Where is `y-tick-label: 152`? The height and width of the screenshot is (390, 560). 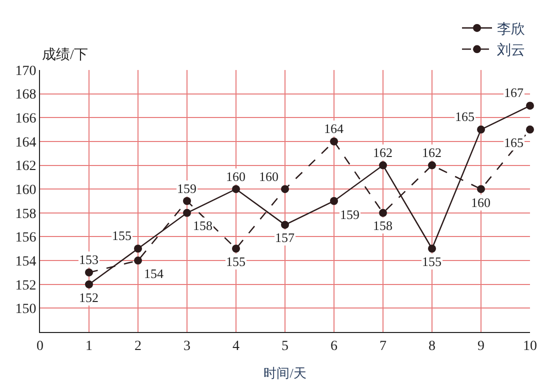 y-tick-label: 152 is located at coordinates (25, 286).